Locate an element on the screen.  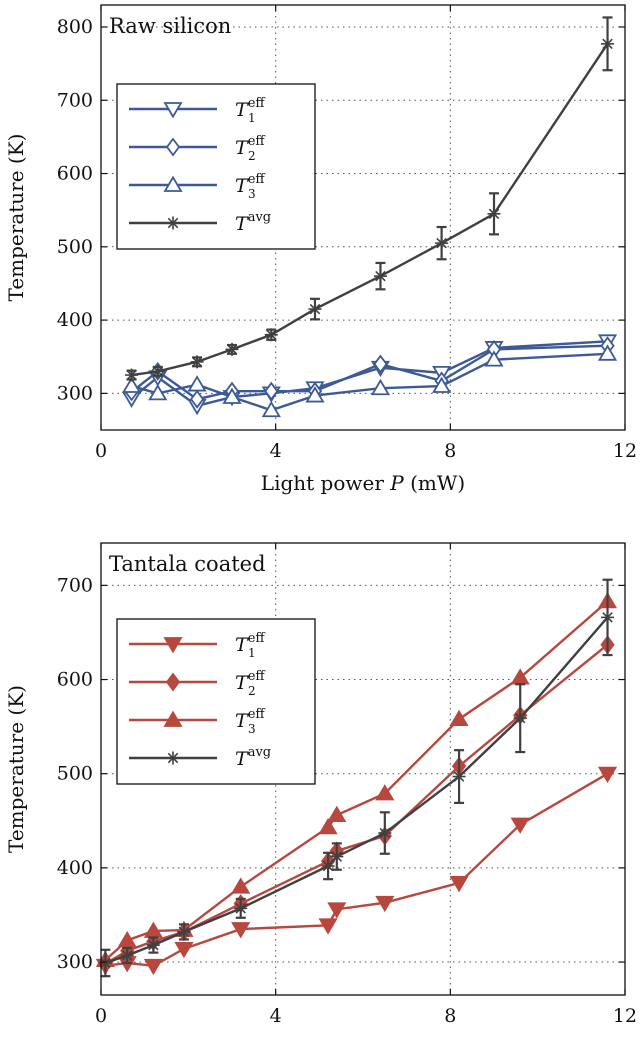
y-tick-label: 800 is located at coordinates (75, 27).